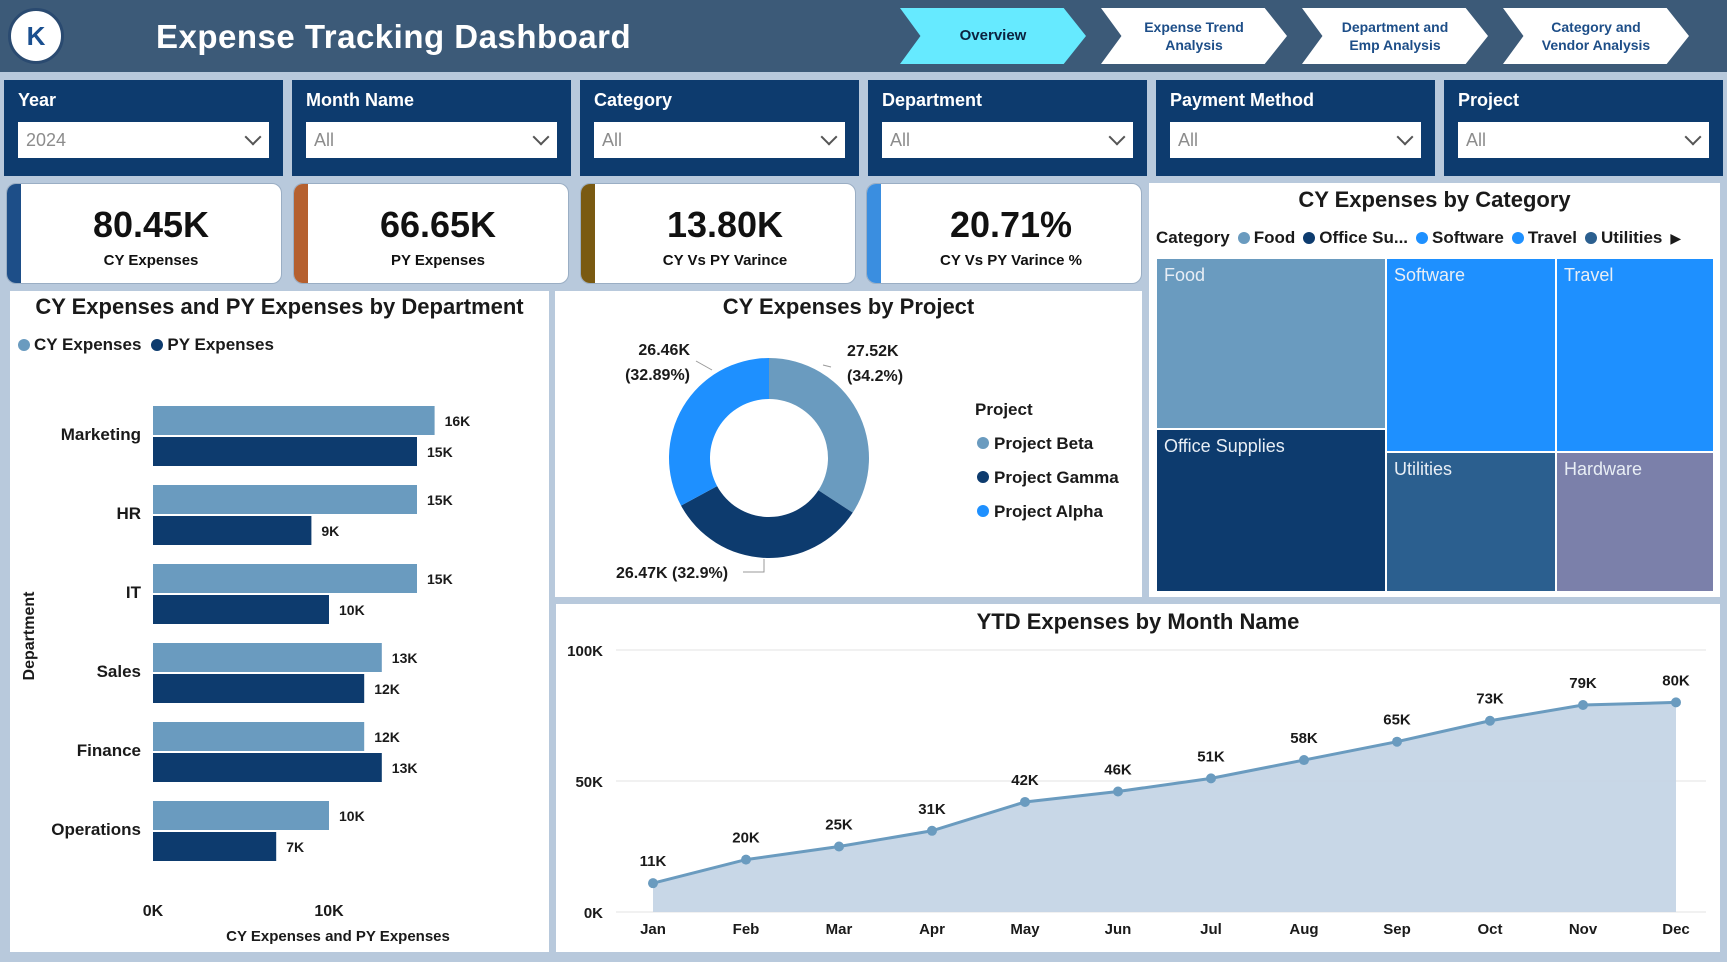 This screenshot has width=1727, height=962. What do you see at coordinates (746, 929) in the screenshot?
I see `x-tick-label: Feb` at bounding box center [746, 929].